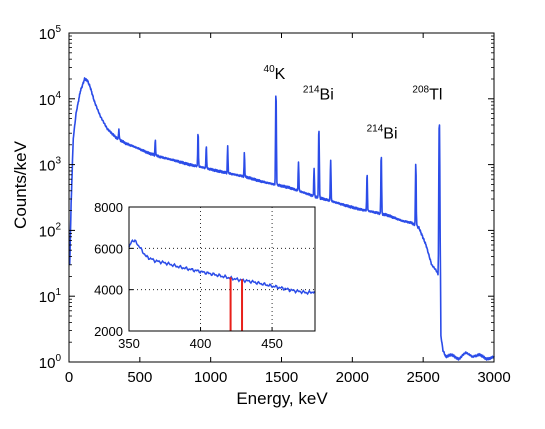 The height and width of the screenshot is (429, 545). I want to click on y-tick-label: 10³, so click(50, 165).